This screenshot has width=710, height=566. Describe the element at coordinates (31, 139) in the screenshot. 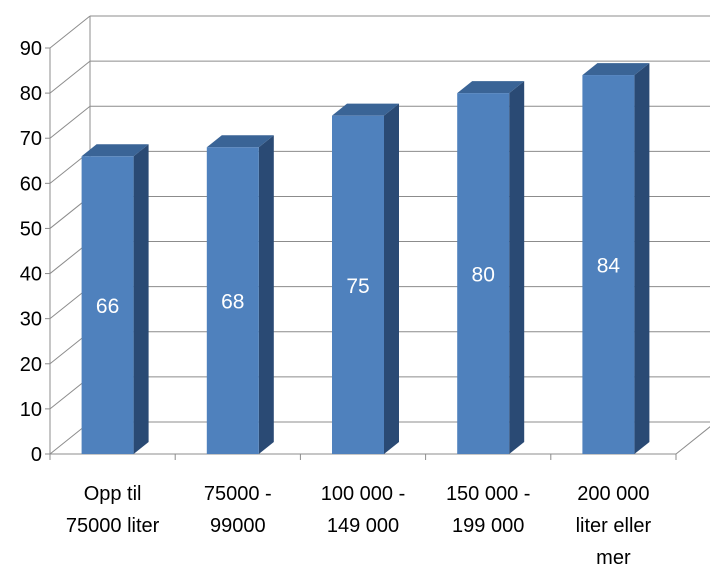

I see `y-tick-label: 70` at that location.